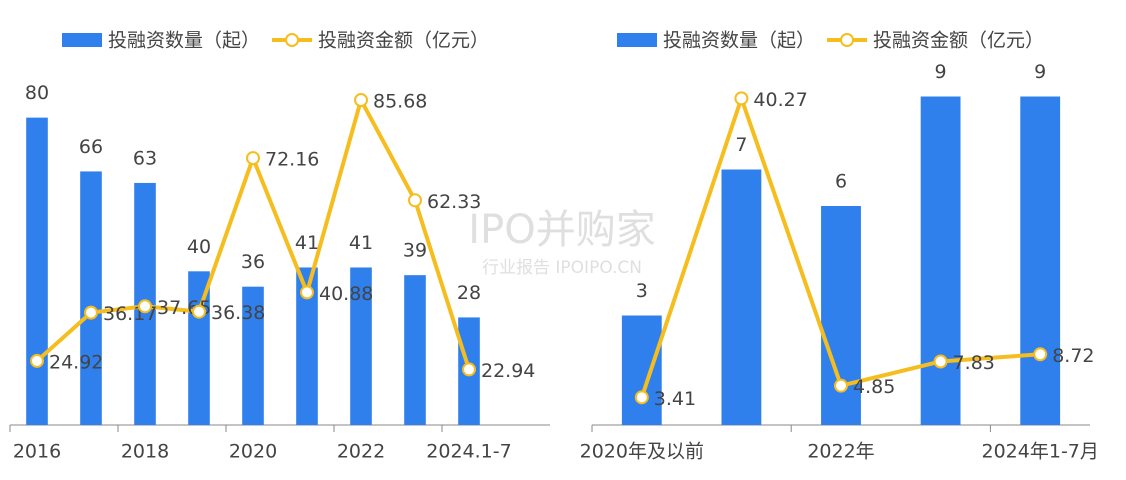  I want to click on line-label: 24.92, so click(76, 362).